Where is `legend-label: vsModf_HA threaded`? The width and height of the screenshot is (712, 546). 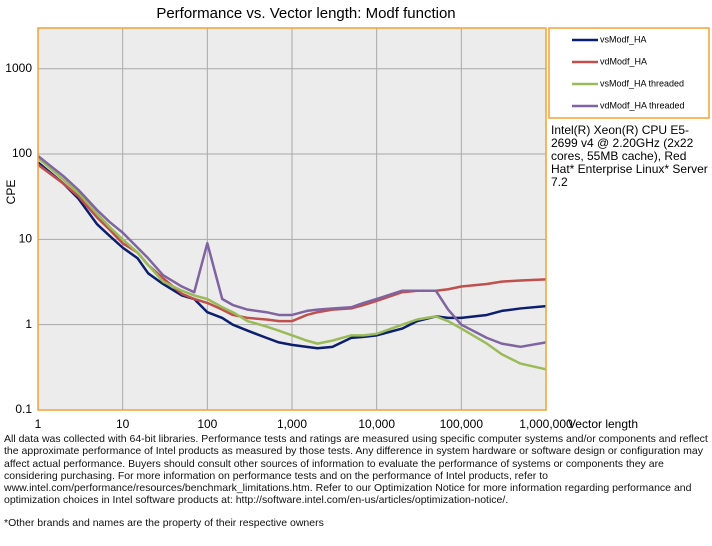
legend-label: vsModf_HA threaded is located at coordinates (642, 83).